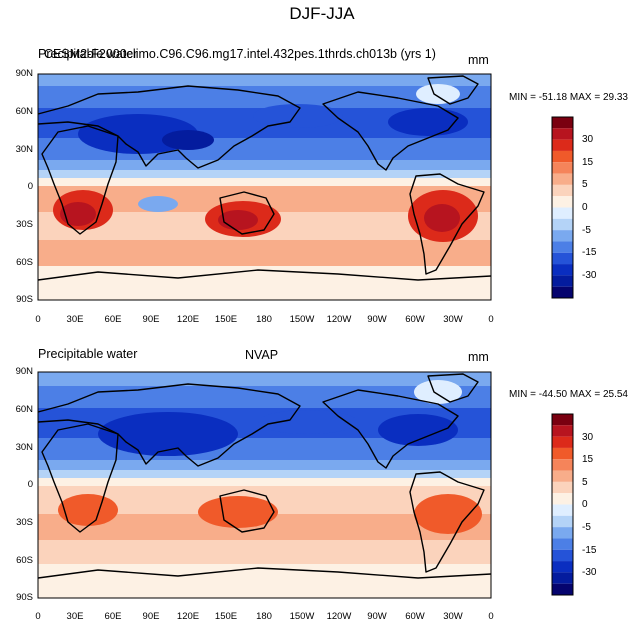 The width and height of the screenshot is (644, 627). Describe the element at coordinates (24, 560) in the screenshot. I see `p2-ylabel-60s: 60S` at that location.